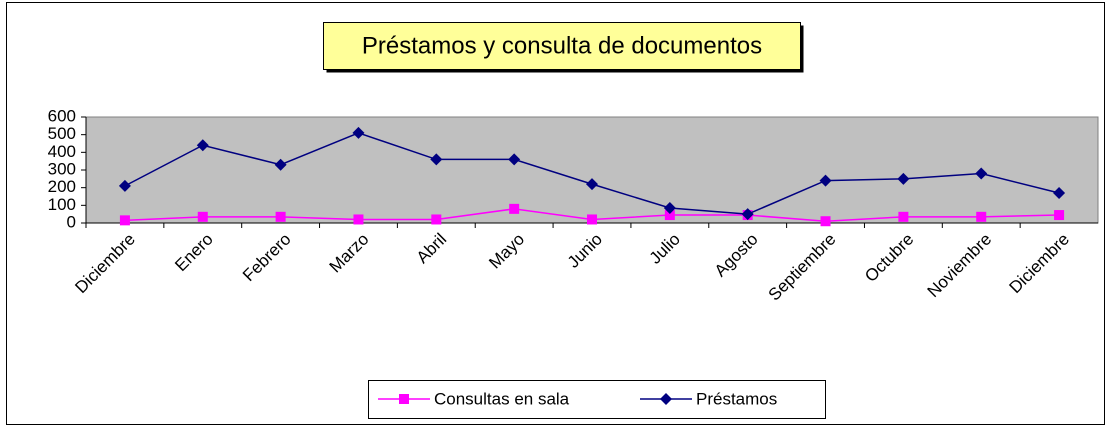 The image size is (1108, 425). I want to click on y-tick-label: 500, so click(62, 133).